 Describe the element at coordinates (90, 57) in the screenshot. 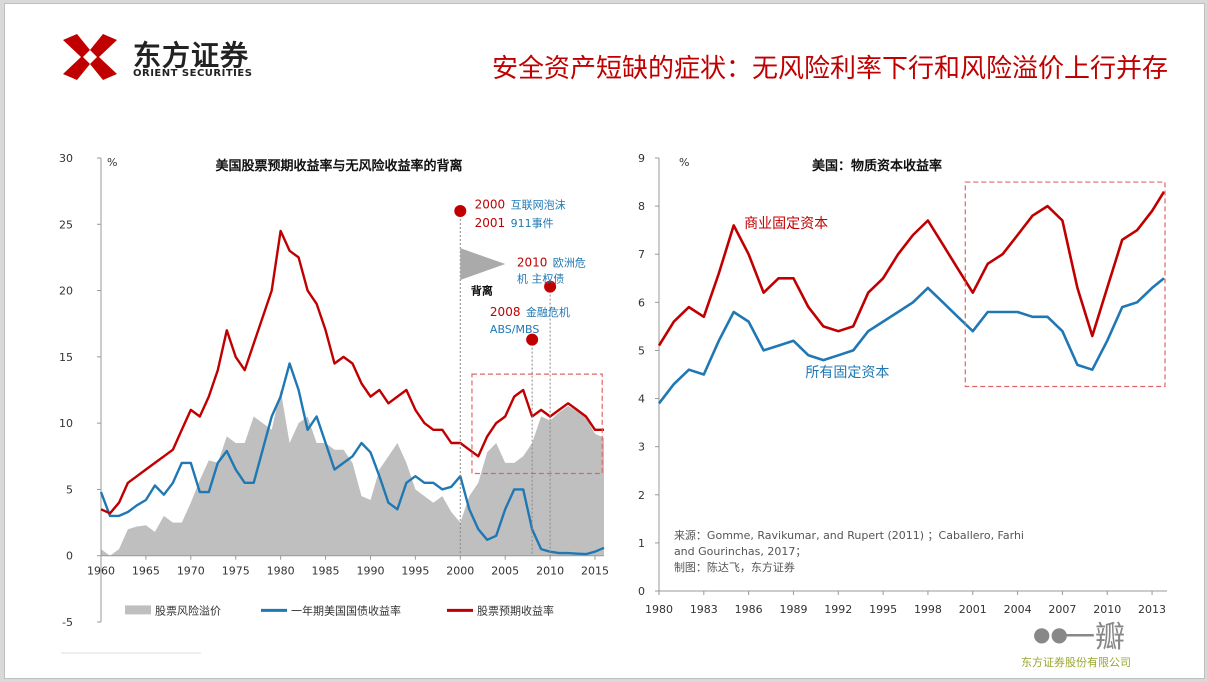

I see `orient-logo-icon` at that location.